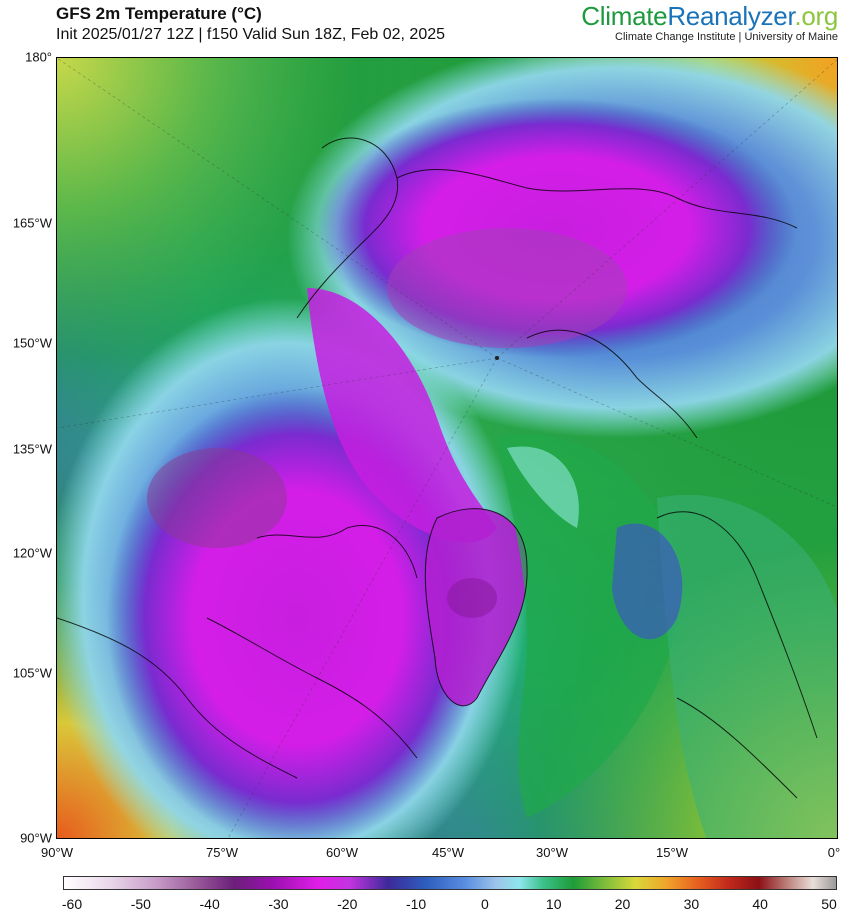 The height and width of the screenshot is (918, 850). Describe the element at coordinates (32, 449) in the screenshot. I see `lat-label-135w: 135°W` at that location.